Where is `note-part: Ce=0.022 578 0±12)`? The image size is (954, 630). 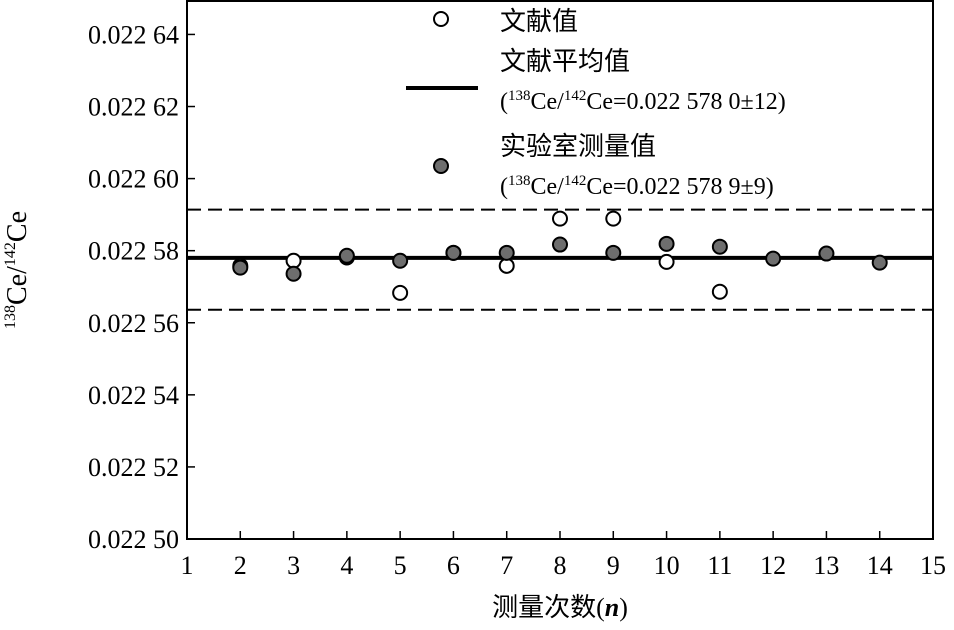 note-part: Ce=0.022 578 0±12) is located at coordinates (685, 102).